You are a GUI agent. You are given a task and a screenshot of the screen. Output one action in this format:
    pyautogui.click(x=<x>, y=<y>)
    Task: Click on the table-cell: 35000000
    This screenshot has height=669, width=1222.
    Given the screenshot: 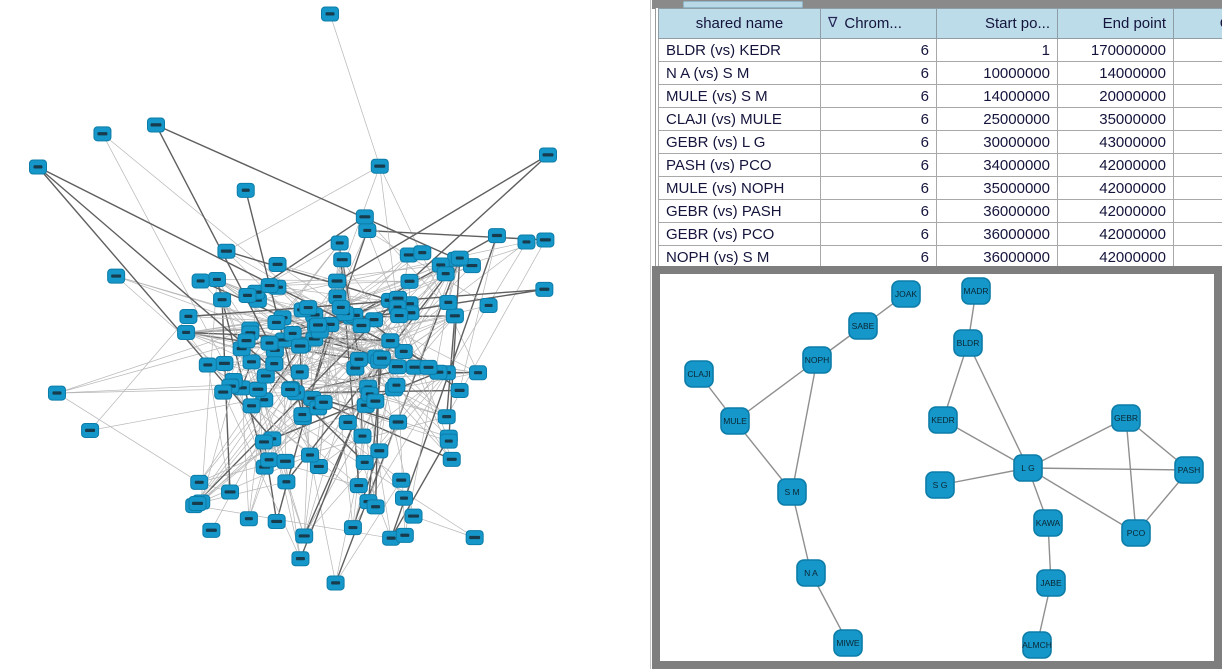 What is the action you would take?
    pyautogui.click(x=1115, y=119)
    